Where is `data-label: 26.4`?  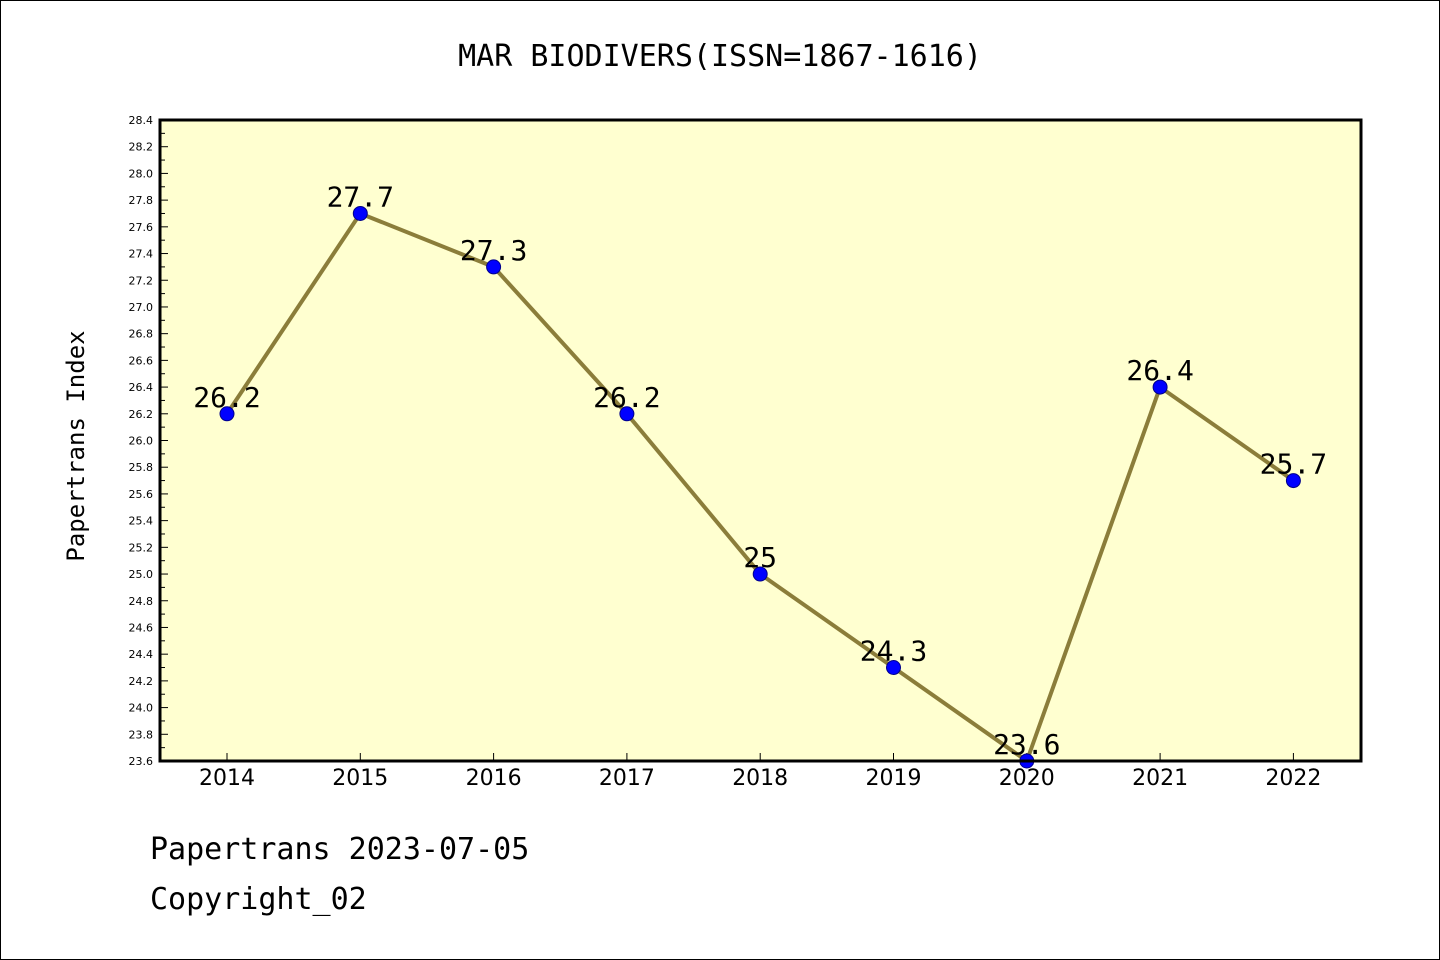
data-label: 26.4 is located at coordinates (1159, 370).